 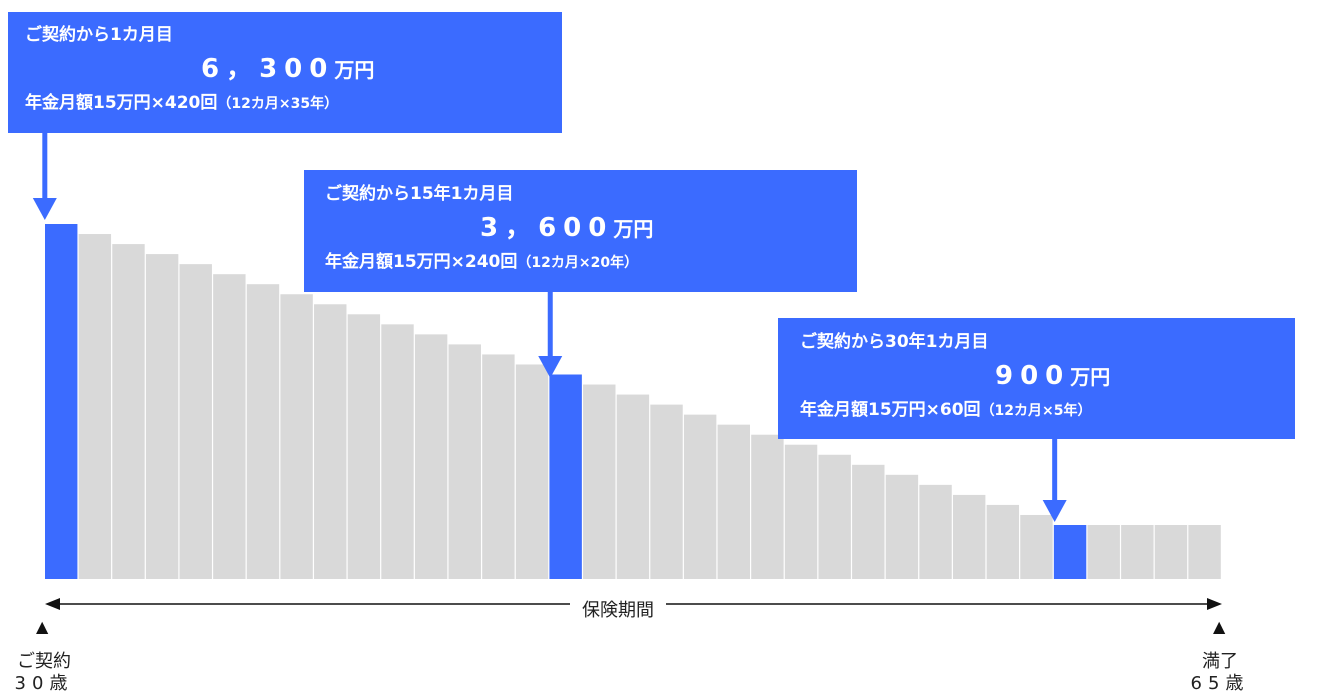 What do you see at coordinates (419, 194) in the screenshot?
I see `callout-timing: ご契約から15年1カ月目` at bounding box center [419, 194].